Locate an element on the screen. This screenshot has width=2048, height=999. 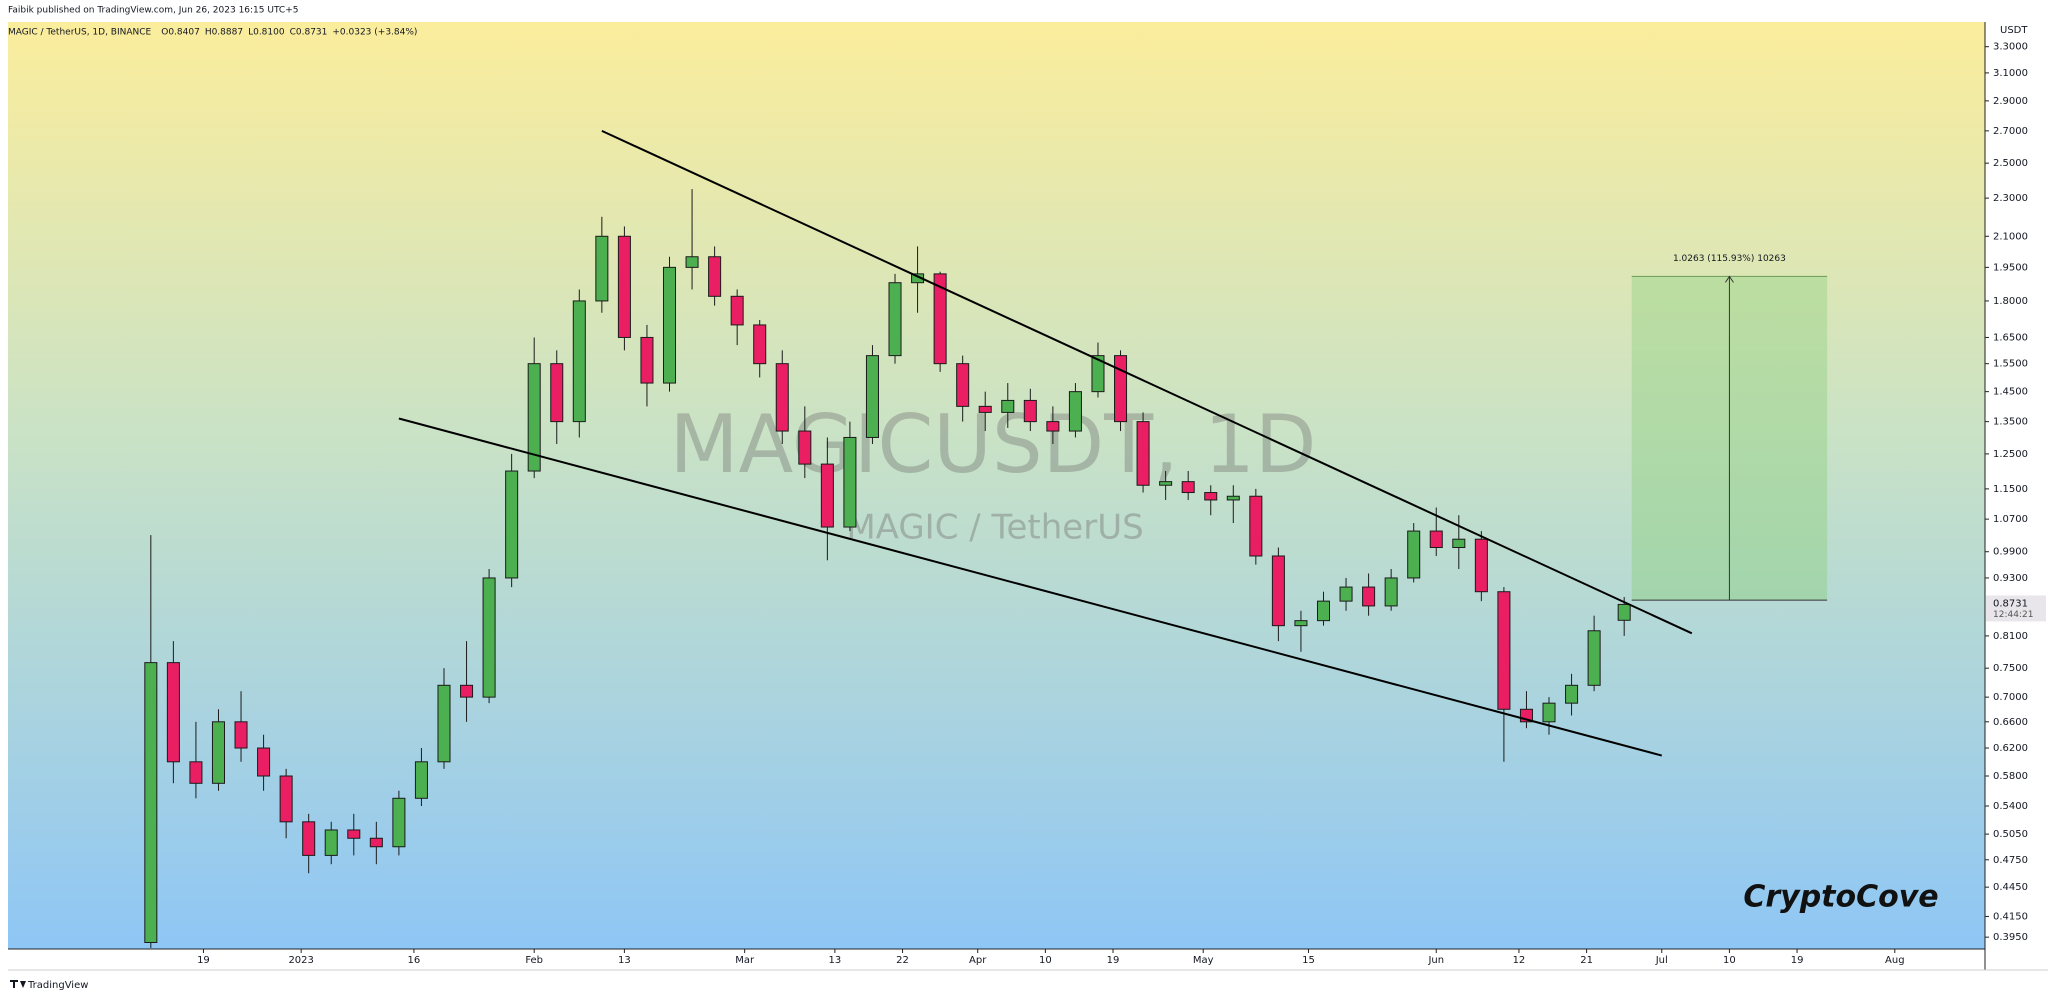
y-tick-label: 0.5400 is located at coordinates (2010, 806).